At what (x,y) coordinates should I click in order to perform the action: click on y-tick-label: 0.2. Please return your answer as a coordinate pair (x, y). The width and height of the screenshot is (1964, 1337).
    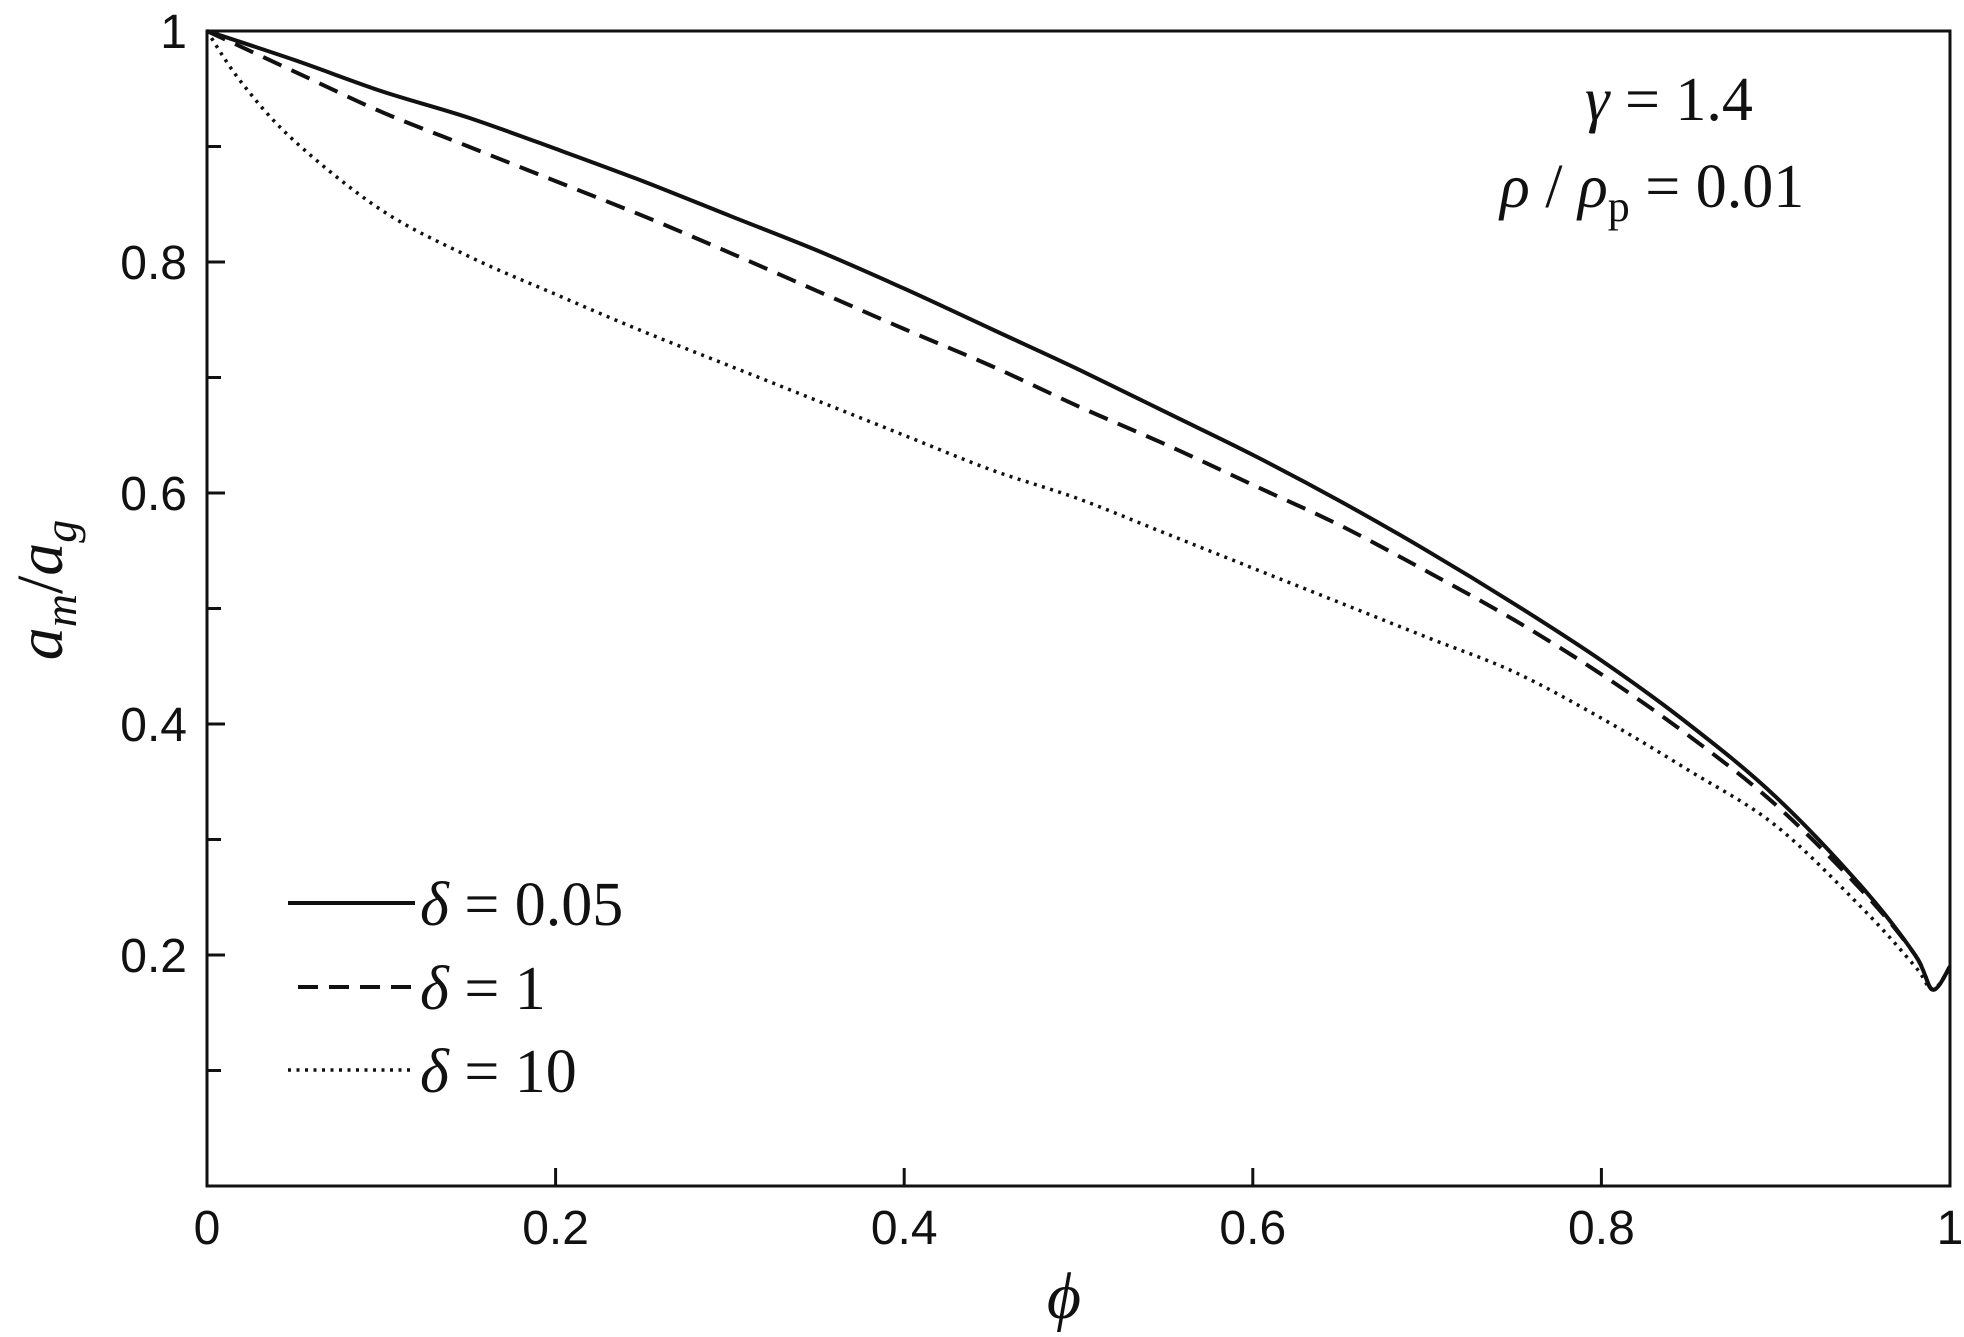
    Looking at the image, I should click on (153, 956).